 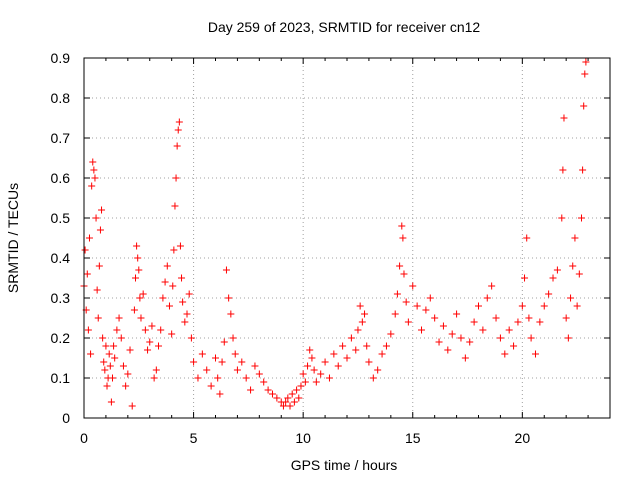 What do you see at coordinates (61, 218) in the screenshot?
I see `y-tick-label: 0.5` at bounding box center [61, 218].